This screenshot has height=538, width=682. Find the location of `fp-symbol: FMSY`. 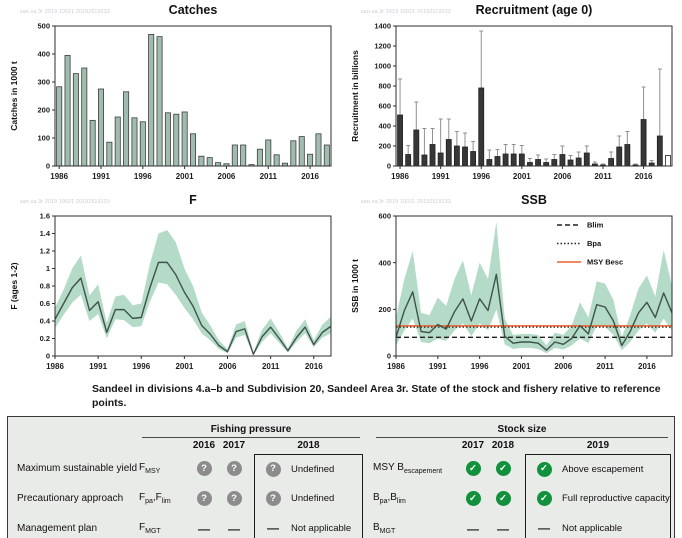

fp-symbol: FMSY is located at coordinates (150, 469).